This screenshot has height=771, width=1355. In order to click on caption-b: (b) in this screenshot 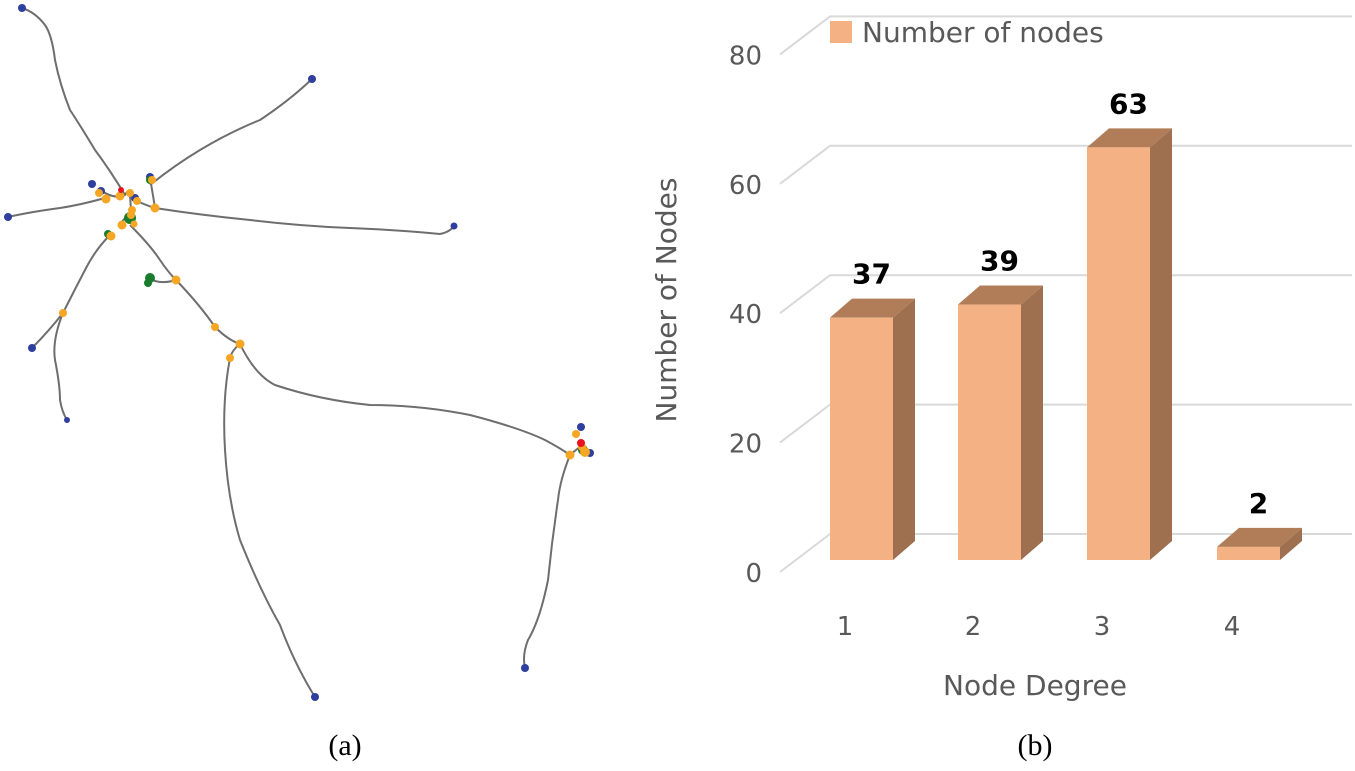, I will do `click(1035, 745)`.